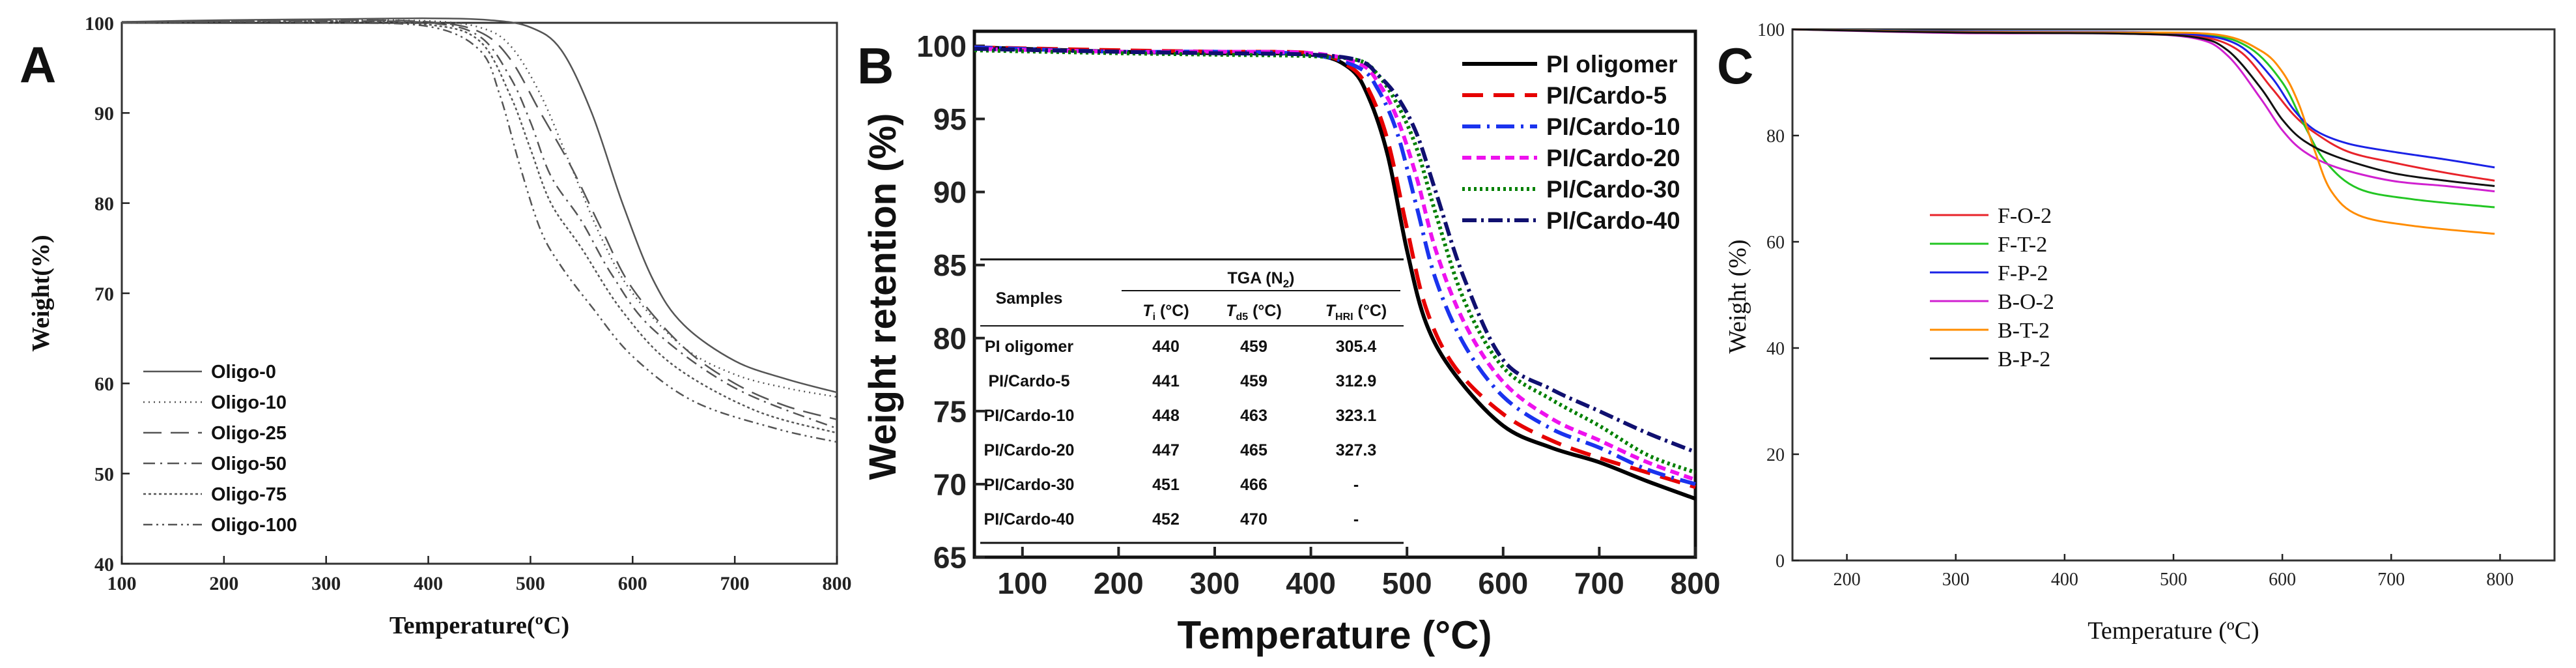  Describe the element at coordinates (249, 434) in the screenshot. I see `legend-label: Oligo-25` at that location.